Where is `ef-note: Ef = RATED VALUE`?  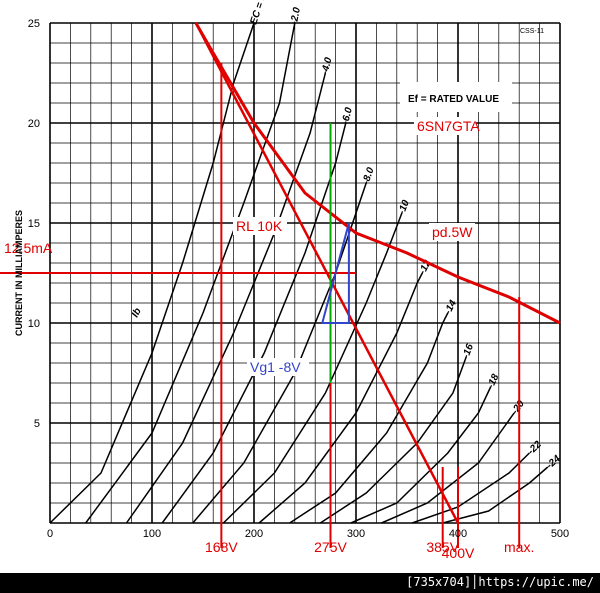 ef-note: Ef = RATED VALUE is located at coordinates (453, 99).